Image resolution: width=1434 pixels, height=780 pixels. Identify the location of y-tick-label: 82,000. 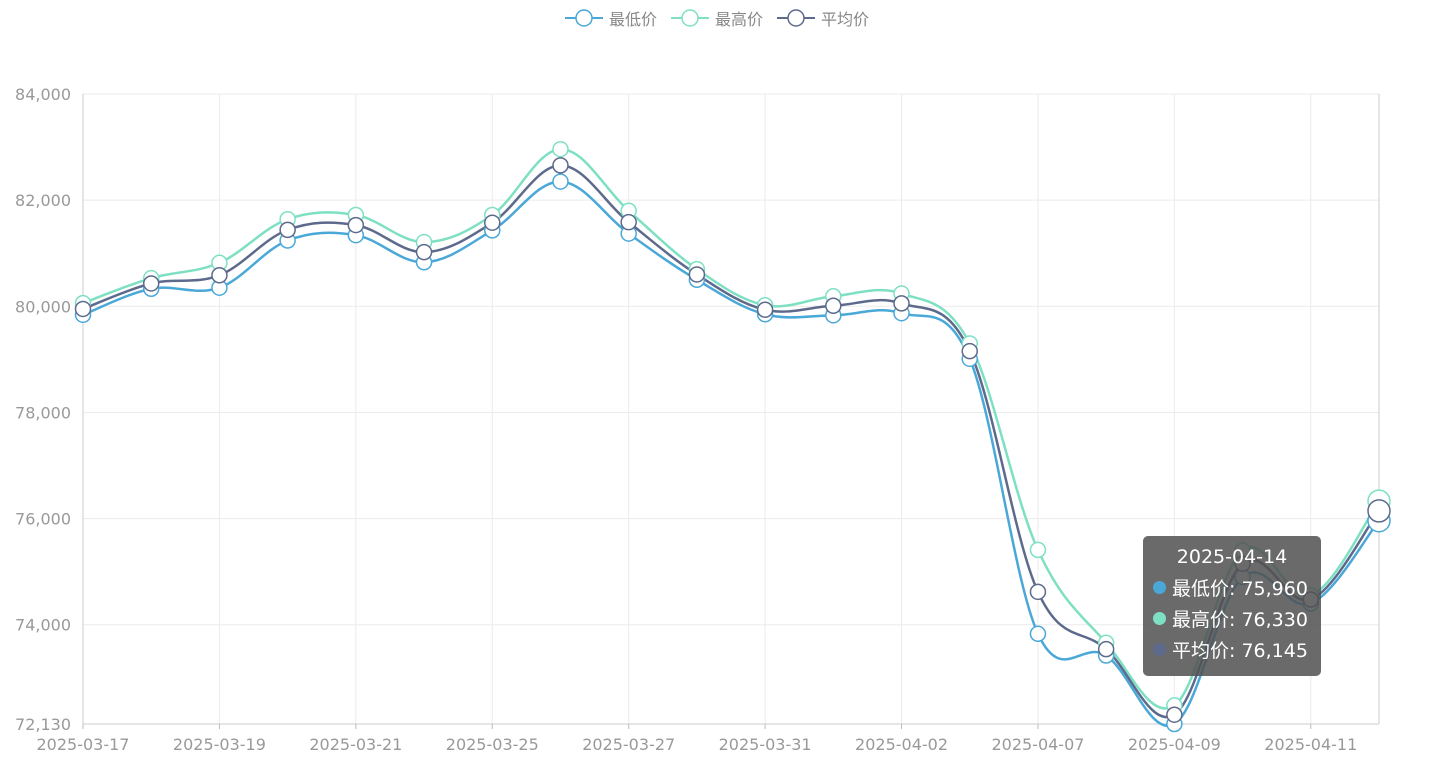
(43, 200).